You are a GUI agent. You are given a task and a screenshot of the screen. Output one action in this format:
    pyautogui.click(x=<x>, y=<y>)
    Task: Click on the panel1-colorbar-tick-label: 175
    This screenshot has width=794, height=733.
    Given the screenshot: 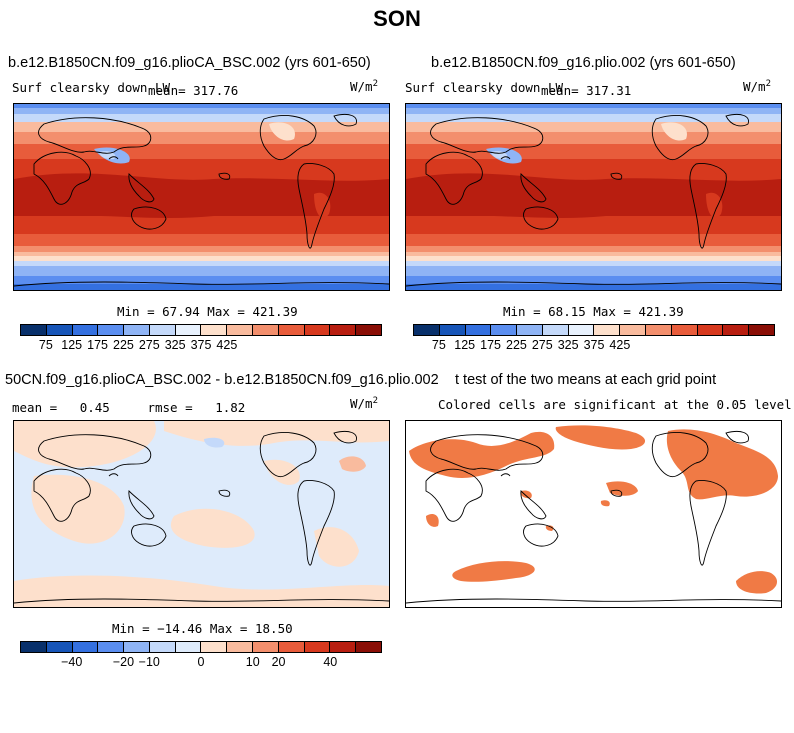 What is the action you would take?
    pyautogui.click(x=97, y=345)
    